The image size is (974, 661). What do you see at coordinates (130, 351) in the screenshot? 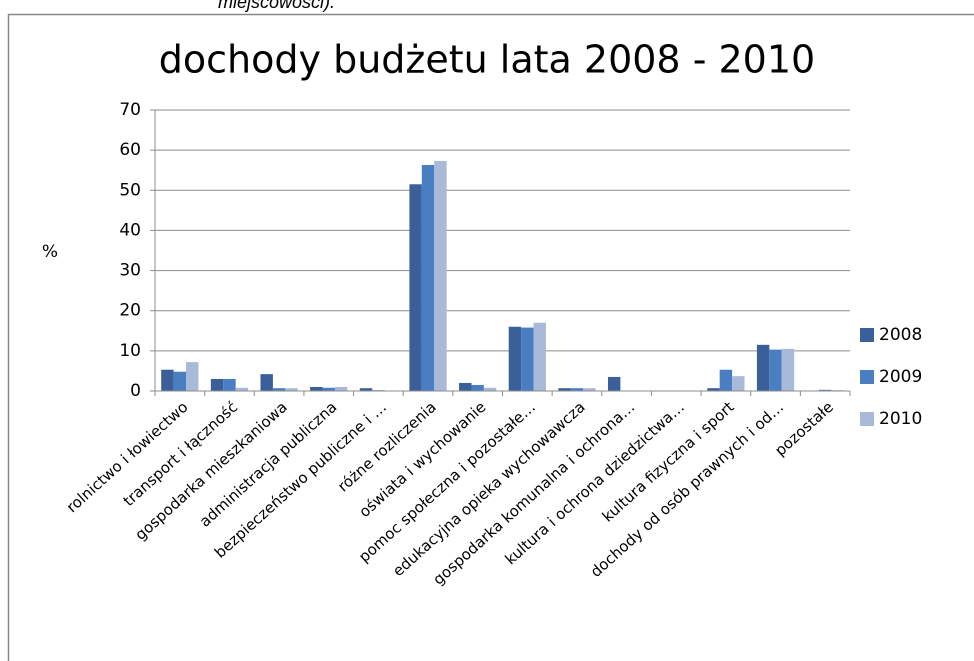
I see `y-tick-label: 10` at bounding box center [130, 351].